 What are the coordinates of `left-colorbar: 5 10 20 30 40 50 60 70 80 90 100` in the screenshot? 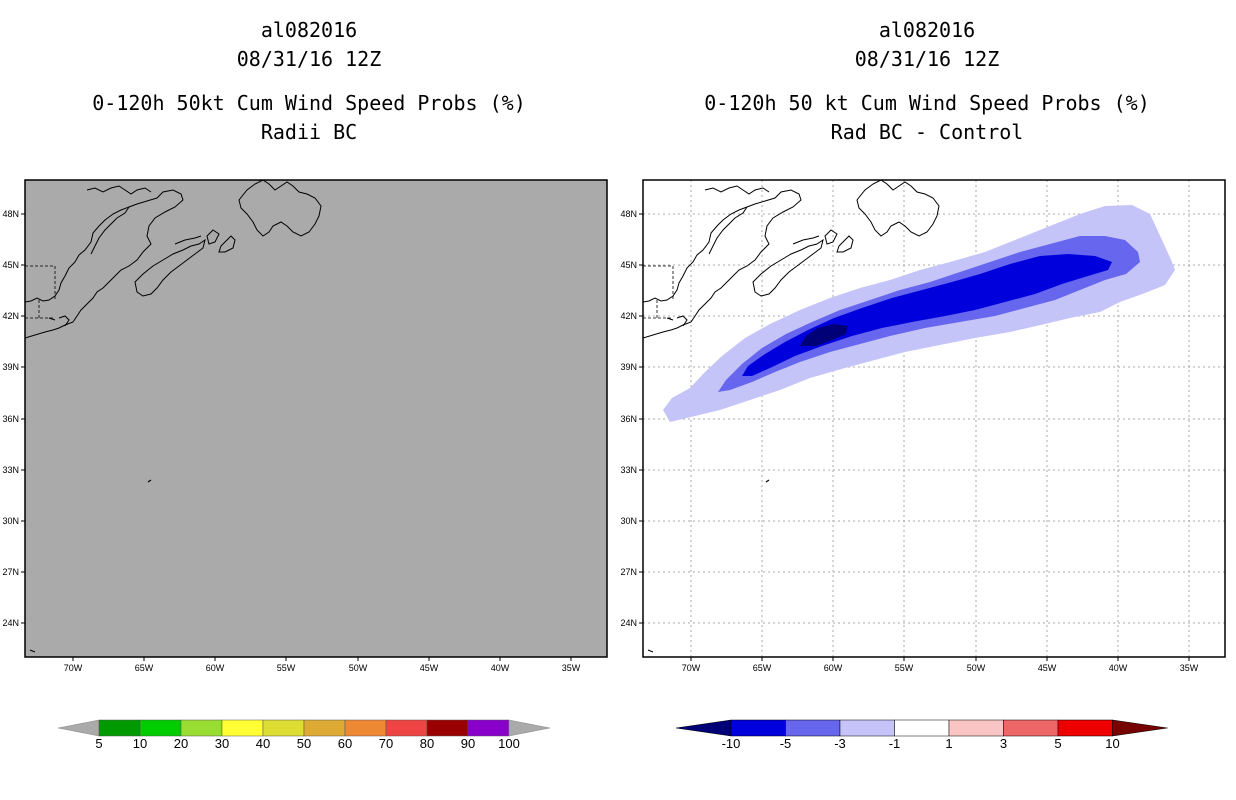 It's located at (304, 735).